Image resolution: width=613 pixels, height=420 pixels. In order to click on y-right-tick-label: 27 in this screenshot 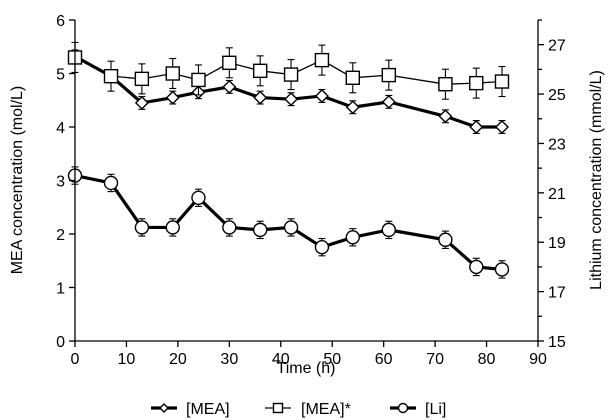, I will do `click(557, 46)`.